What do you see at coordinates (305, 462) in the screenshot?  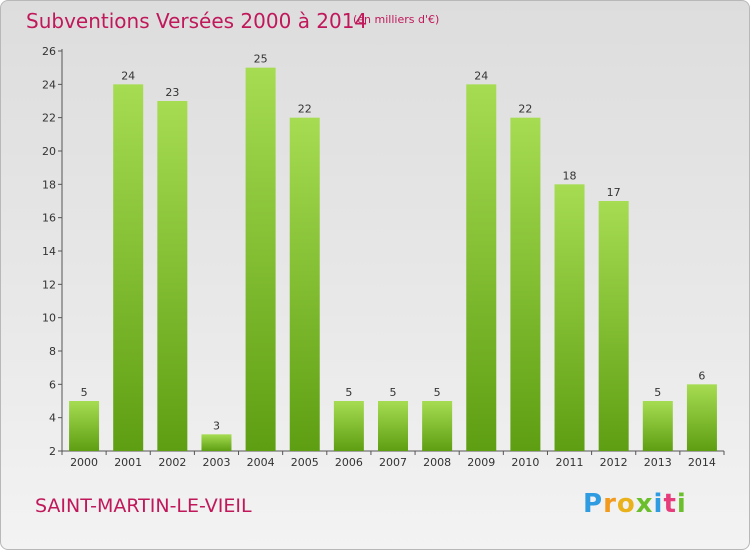 I see `x-tick-label: 2005` at bounding box center [305, 462].